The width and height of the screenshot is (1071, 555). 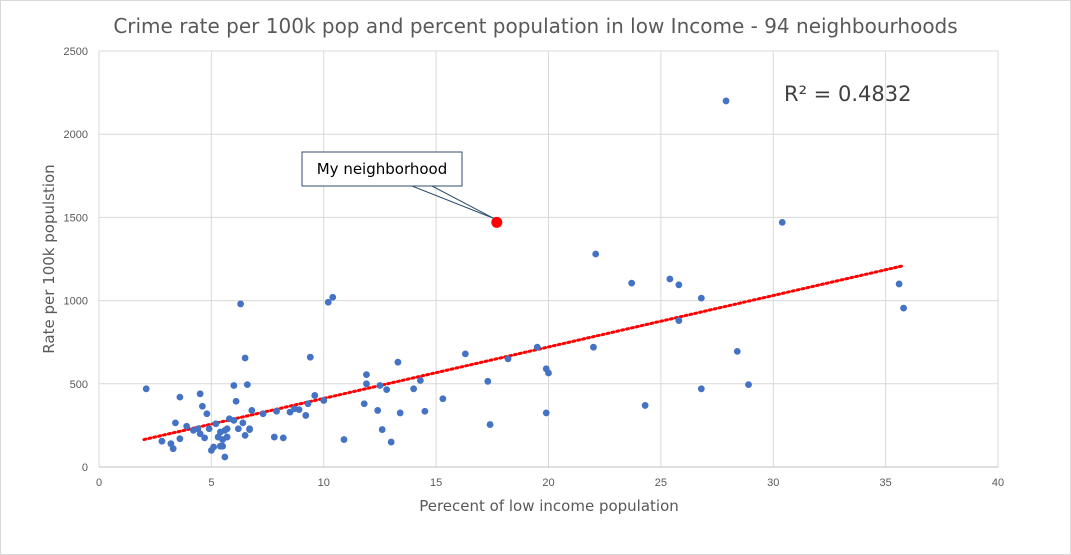 What do you see at coordinates (773, 483) in the screenshot?
I see `x-tick-label: 30` at bounding box center [773, 483].